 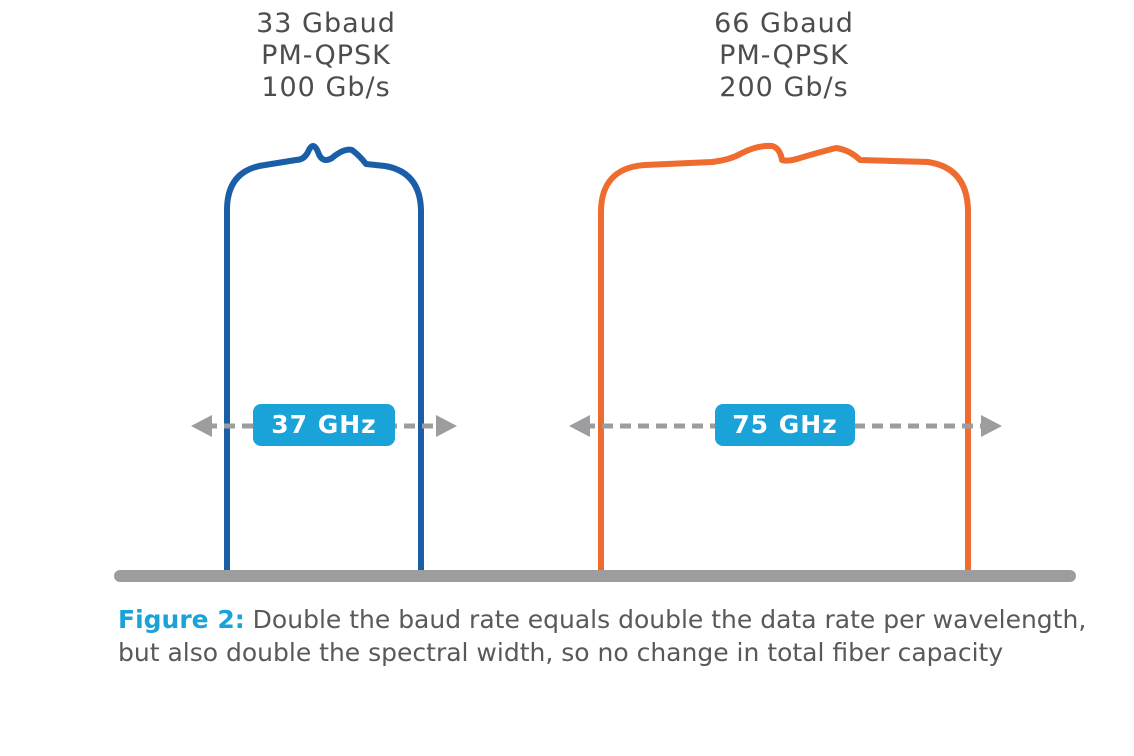 I want to click on channel-2-bandwidth-badge: 75 GHz, so click(x=785, y=425).